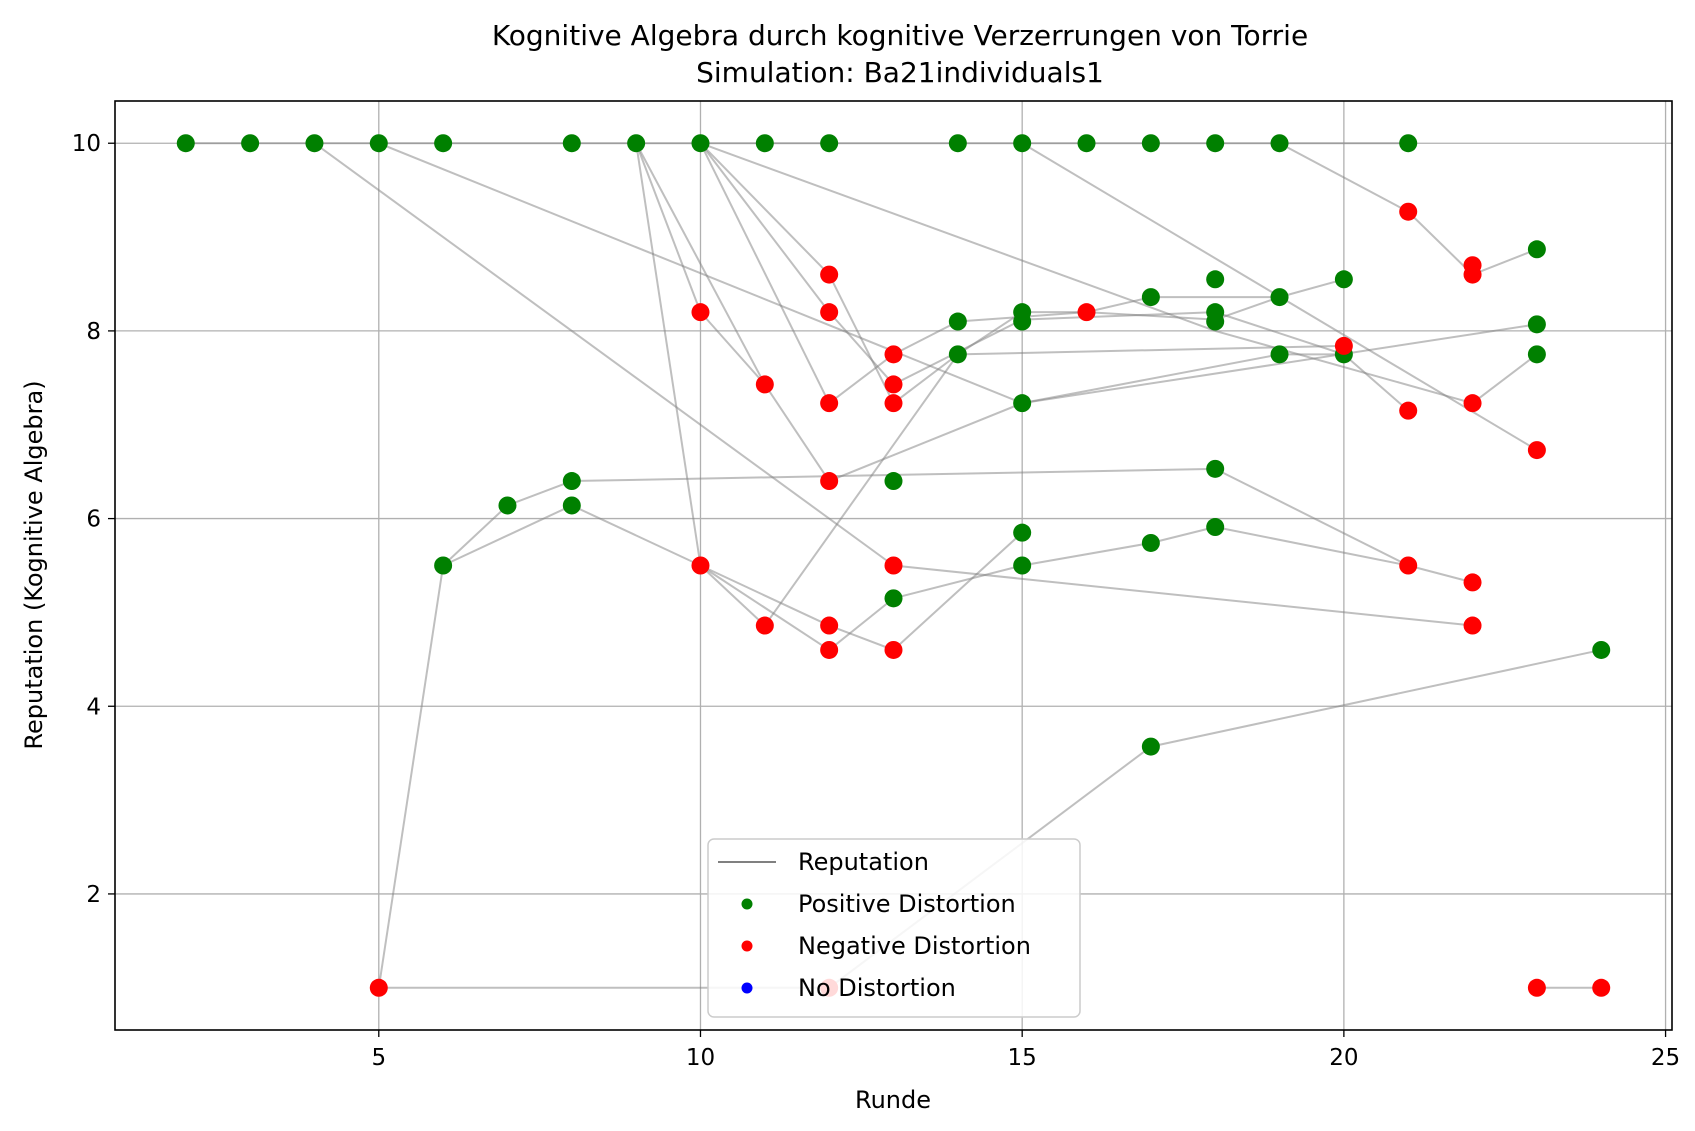 Image resolution: width=1695 pixels, height=1131 pixels. What do you see at coordinates (34, 564) in the screenshot?
I see `y-axis-label: Reputation (Kognitive Algebra)` at bounding box center [34, 564].